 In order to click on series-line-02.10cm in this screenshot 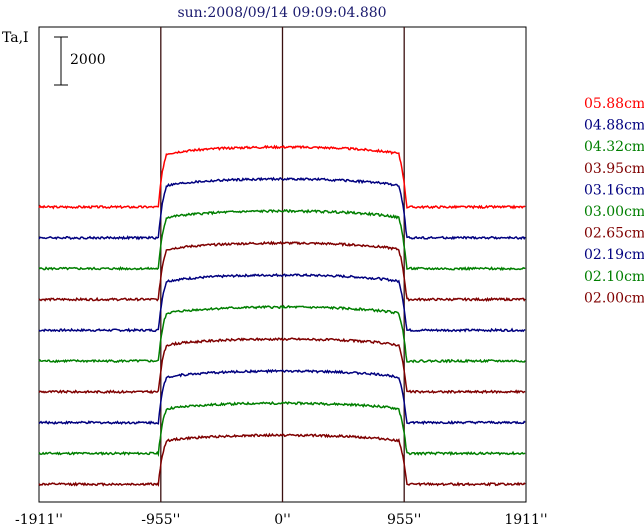, I will do `click(282, 428)`.